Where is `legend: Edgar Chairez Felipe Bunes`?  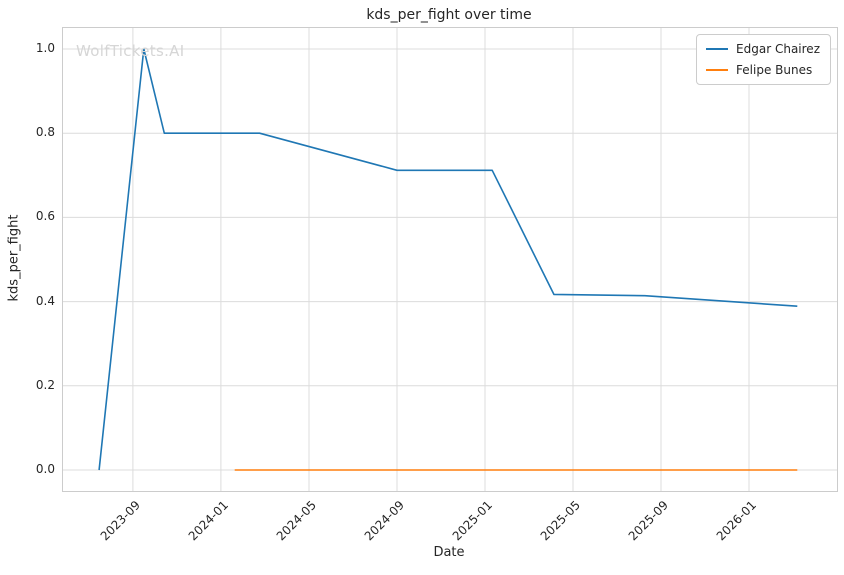 legend: Edgar Chairez Felipe Bunes is located at coordinates (763, 59).